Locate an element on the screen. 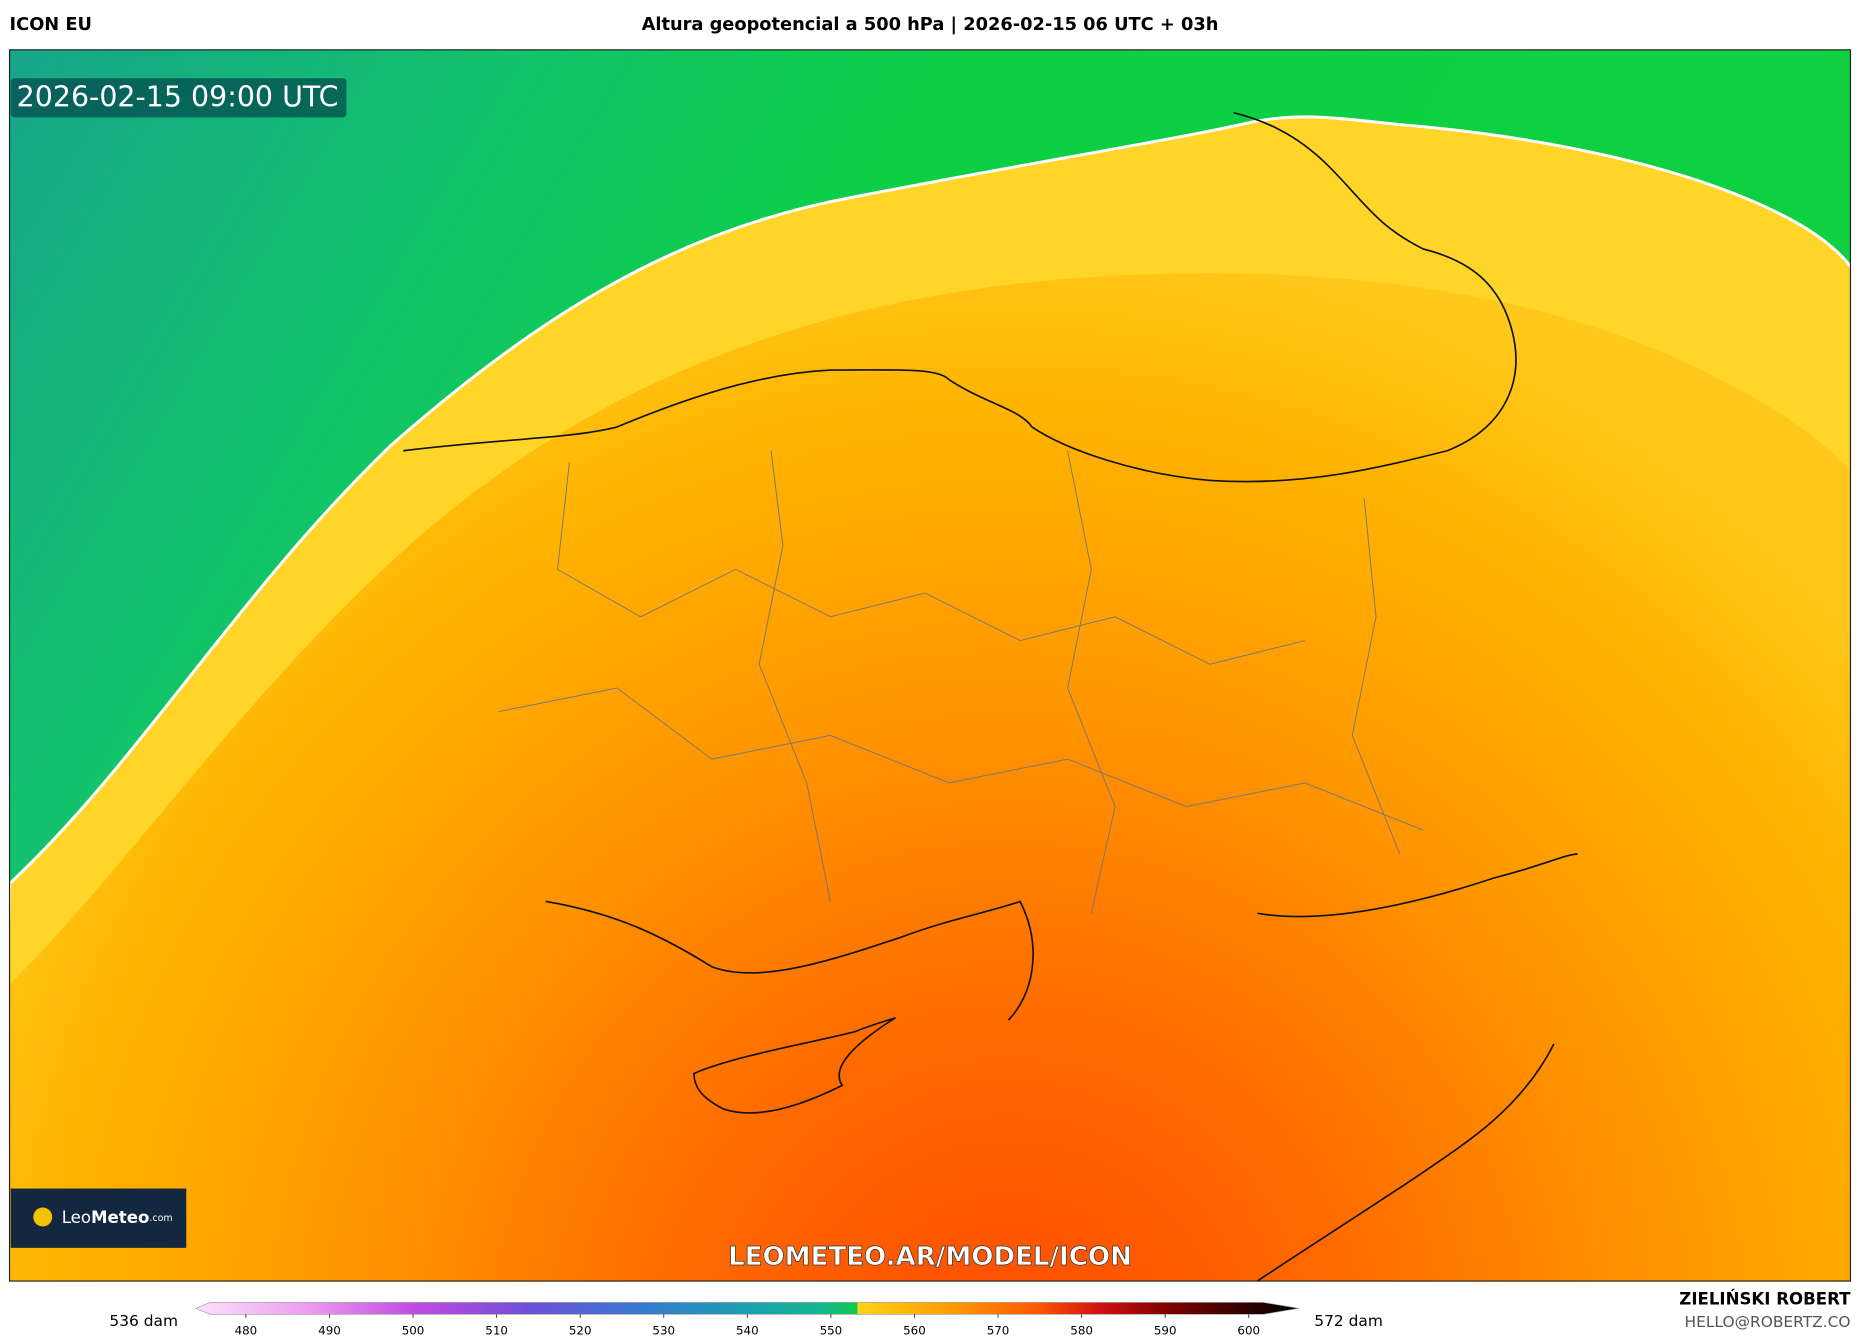  logo-name: Leo is located at coordinates (76, 1217).